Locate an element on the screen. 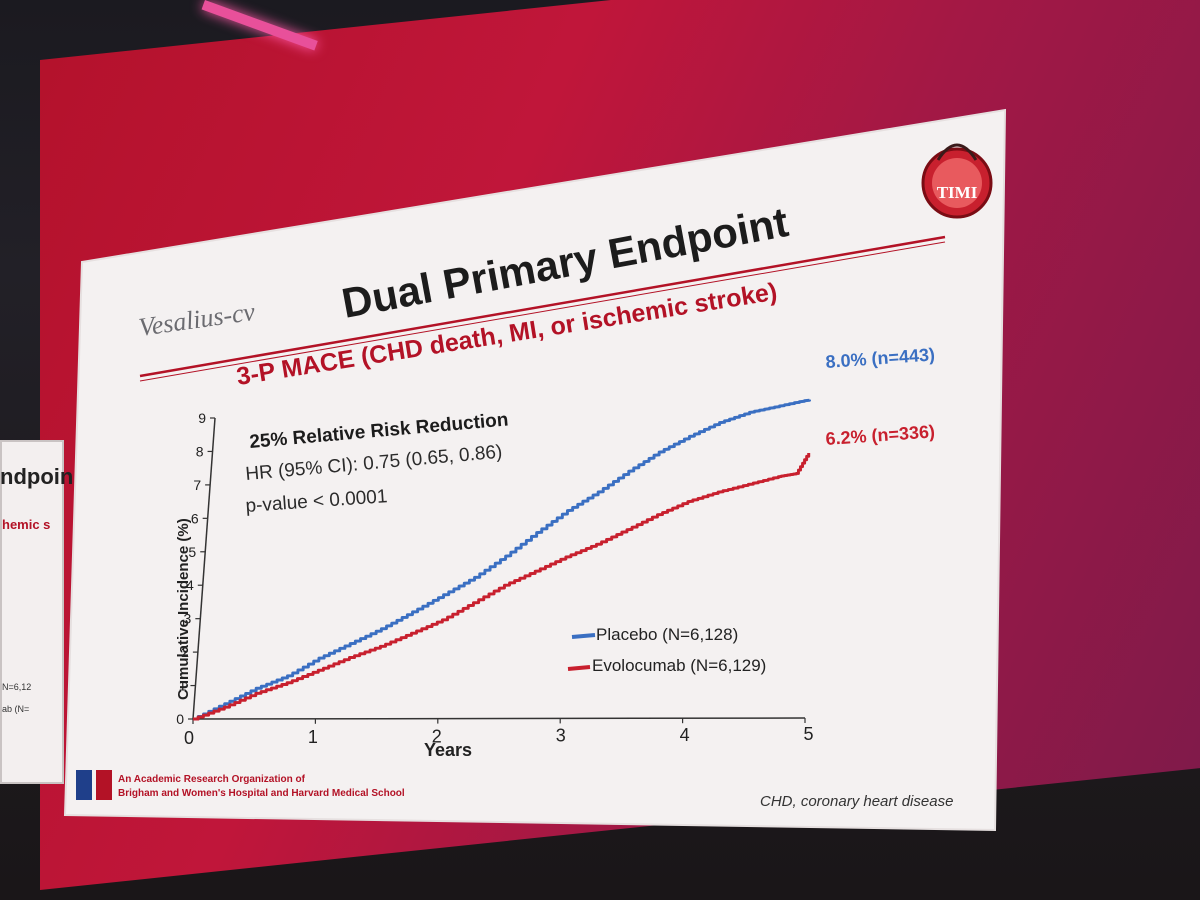  y-tick-label: 6 is located at coordinates (195, 518).